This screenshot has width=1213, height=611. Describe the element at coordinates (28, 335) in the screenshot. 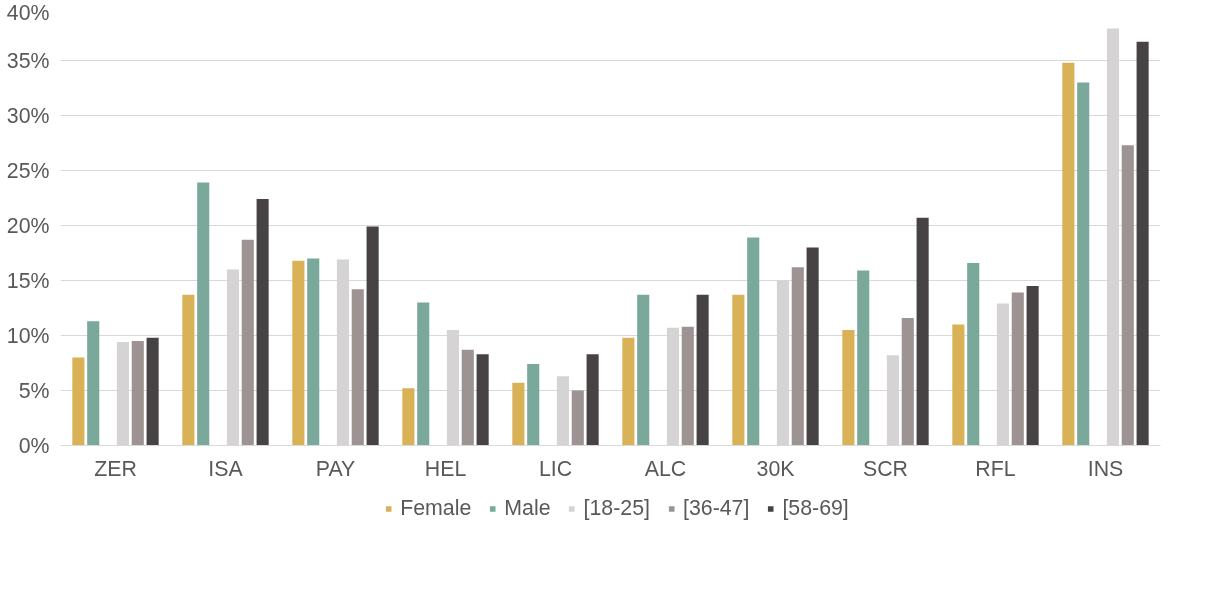

I see `y-tick-label: 10%` at that location.